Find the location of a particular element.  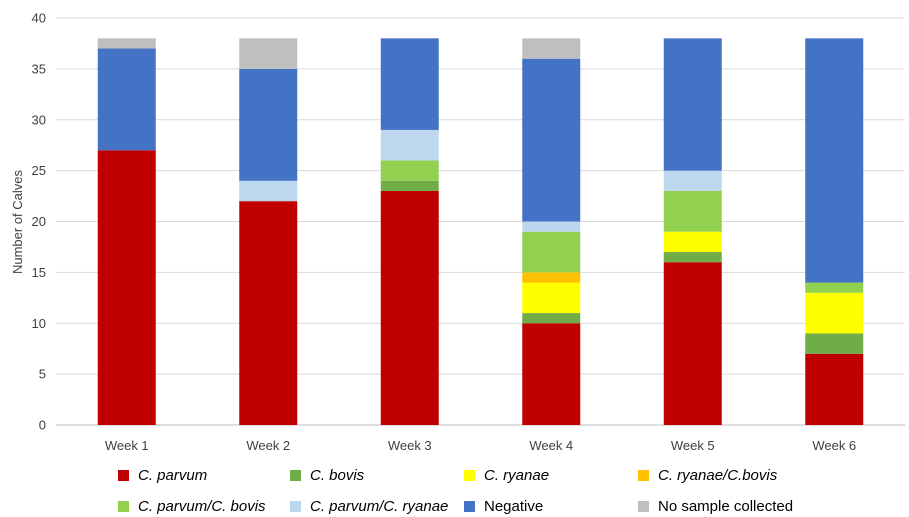

y-tick-label: 35 is located at coordinates (39, 68).